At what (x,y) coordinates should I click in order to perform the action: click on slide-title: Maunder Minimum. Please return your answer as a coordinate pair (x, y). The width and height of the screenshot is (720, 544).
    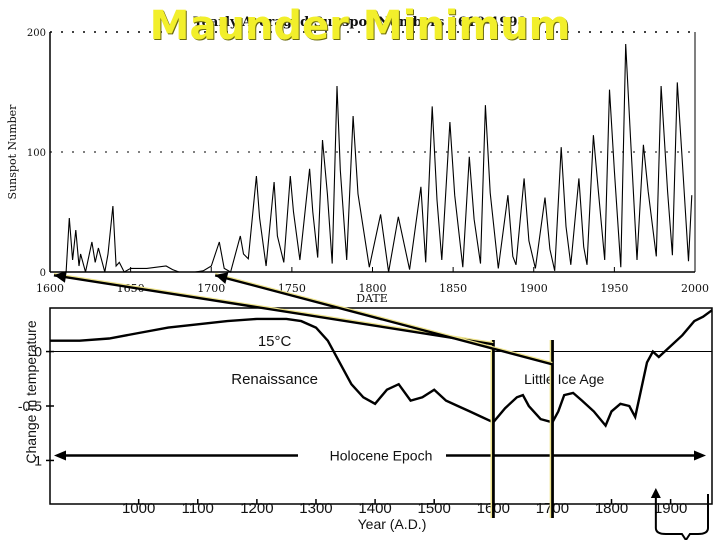
    Looking at the image, I should click on (360, 26).